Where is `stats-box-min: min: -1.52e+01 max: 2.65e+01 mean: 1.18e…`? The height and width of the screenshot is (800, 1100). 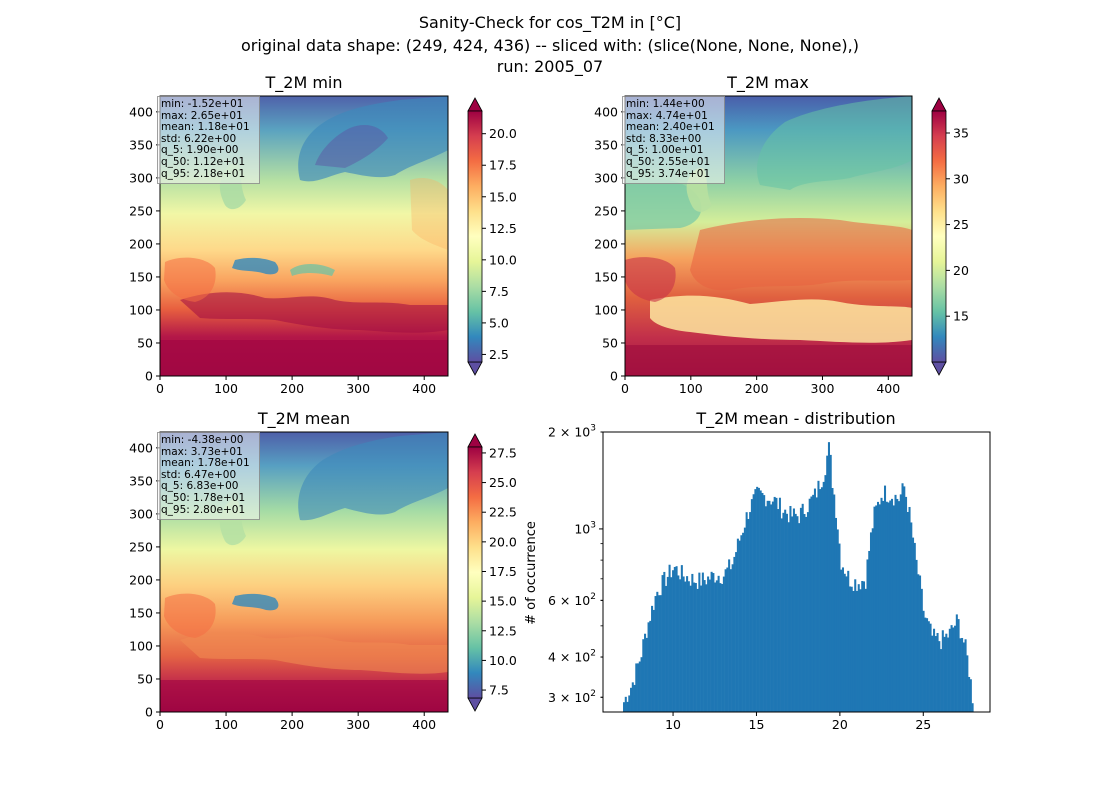
stats-box-min: min: -1.52e+01 max: 2.65e+01 mean: 1.18e… is located at coordinates (208, 140).